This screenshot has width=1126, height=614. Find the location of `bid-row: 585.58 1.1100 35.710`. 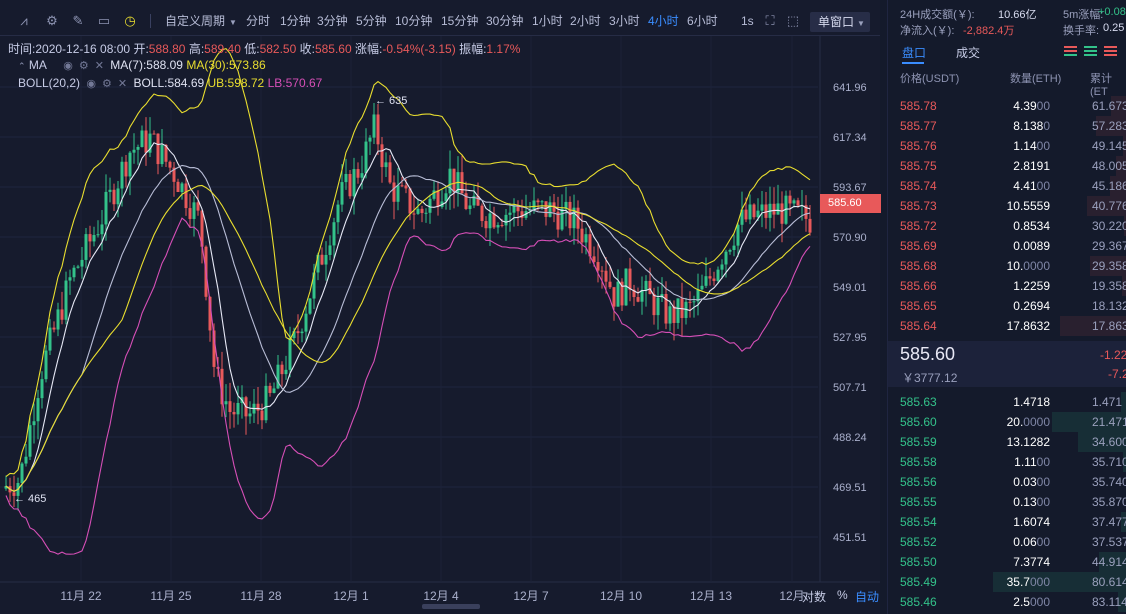

bid-row: 585.58 1.1100 35.710 is located at coordinates (1007, 462).